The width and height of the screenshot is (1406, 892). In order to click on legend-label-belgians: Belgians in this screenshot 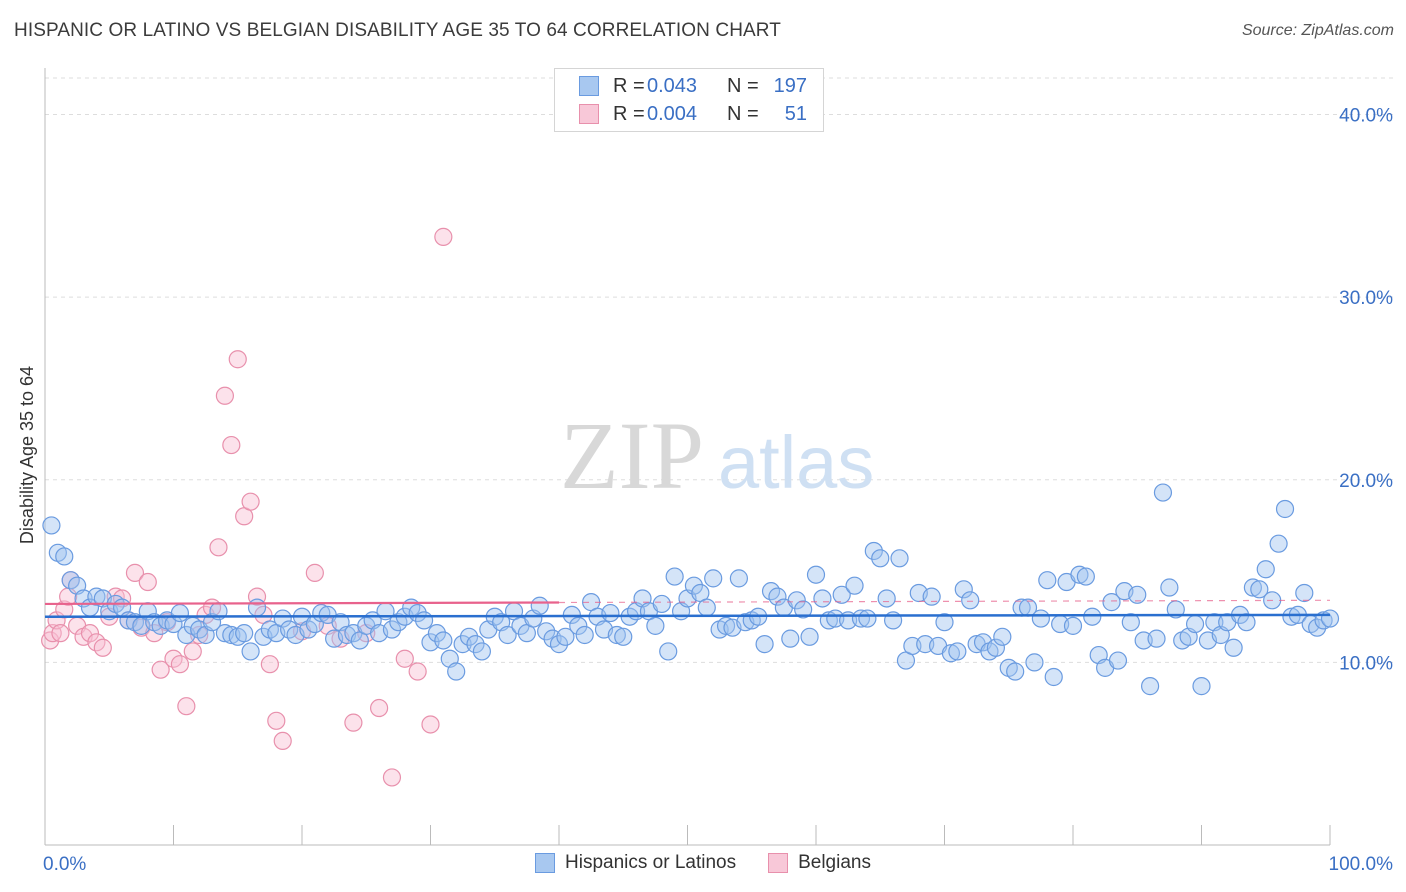, I will do `click(834, 862)`.